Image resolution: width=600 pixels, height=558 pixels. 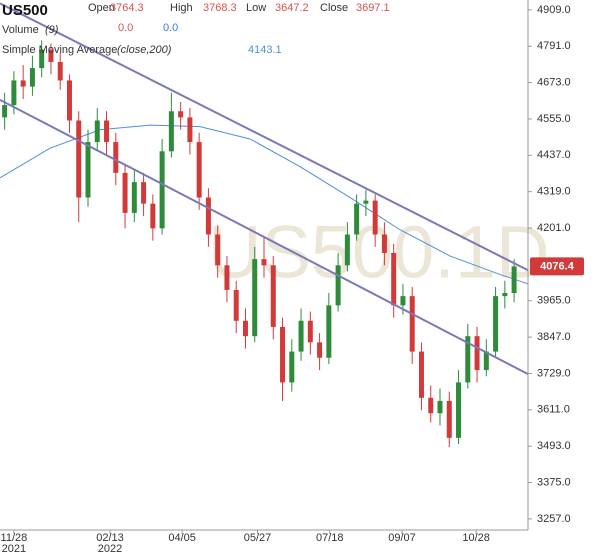 What do you see at coordinates (256, 8) in the screenshot?
I see `legend-label: Low` at bounding box center [256, 8].